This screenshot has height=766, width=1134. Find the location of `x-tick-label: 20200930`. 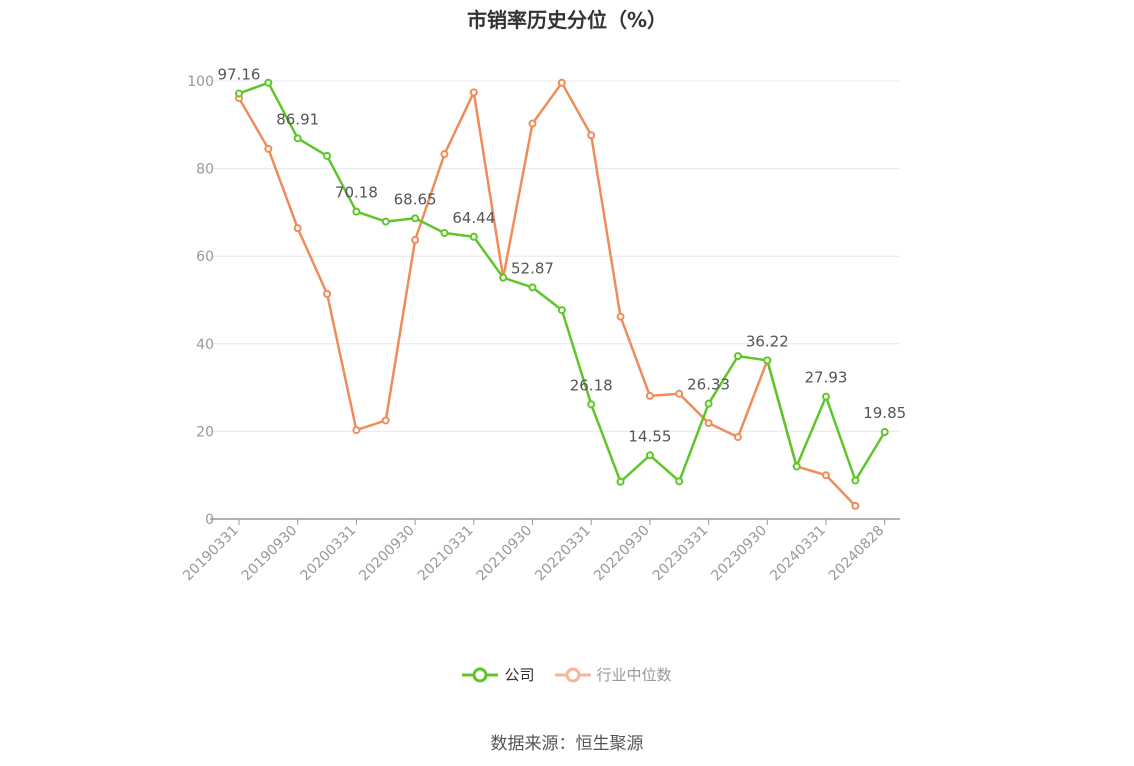

x-tick-label: 20200930 is located at coordinates (387, 554).